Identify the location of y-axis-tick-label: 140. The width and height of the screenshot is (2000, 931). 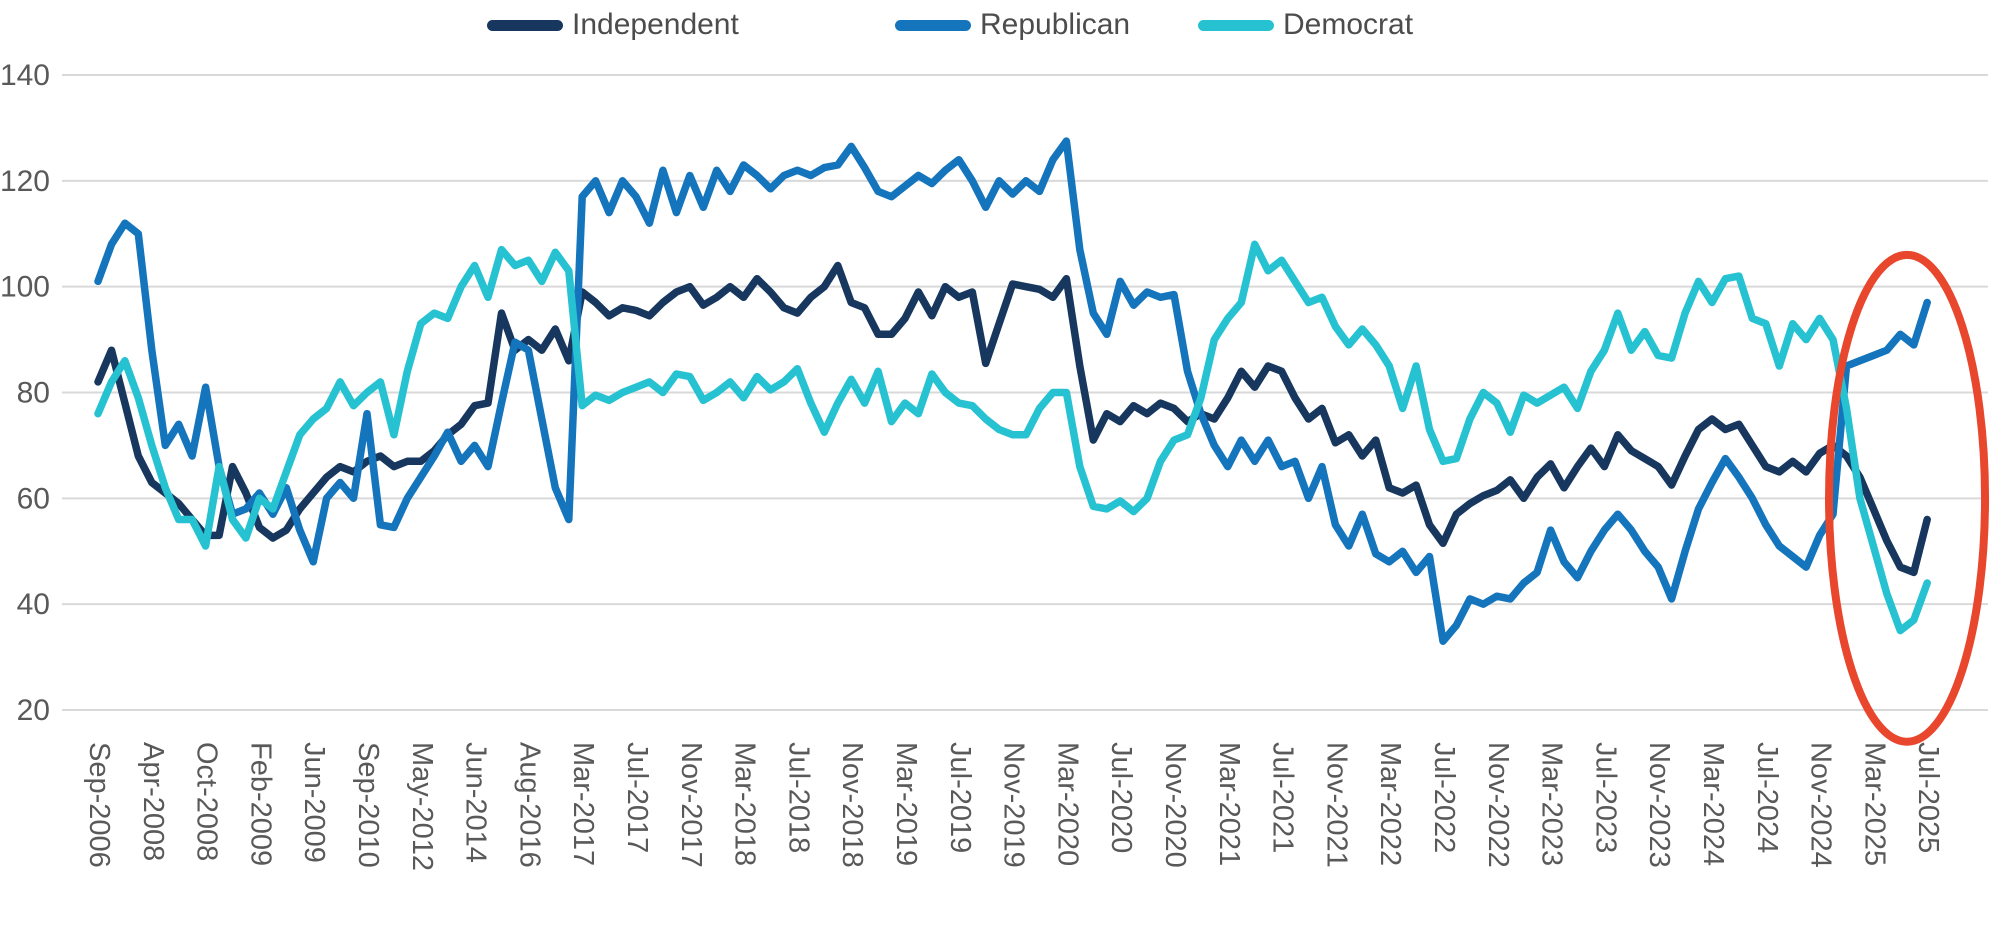
(25, 75).